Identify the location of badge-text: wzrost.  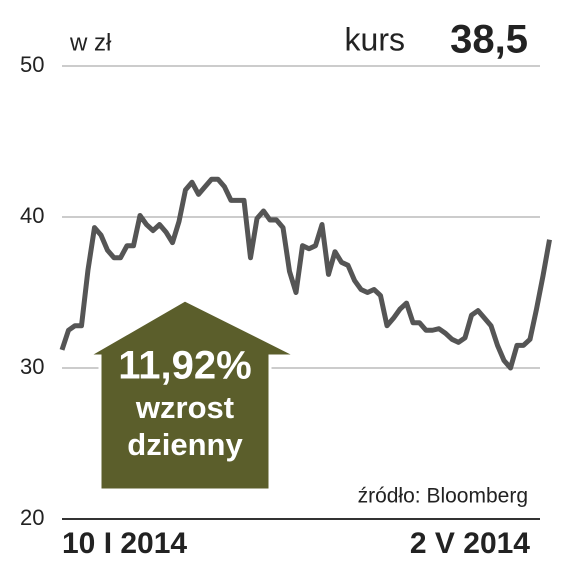
(184, 407).